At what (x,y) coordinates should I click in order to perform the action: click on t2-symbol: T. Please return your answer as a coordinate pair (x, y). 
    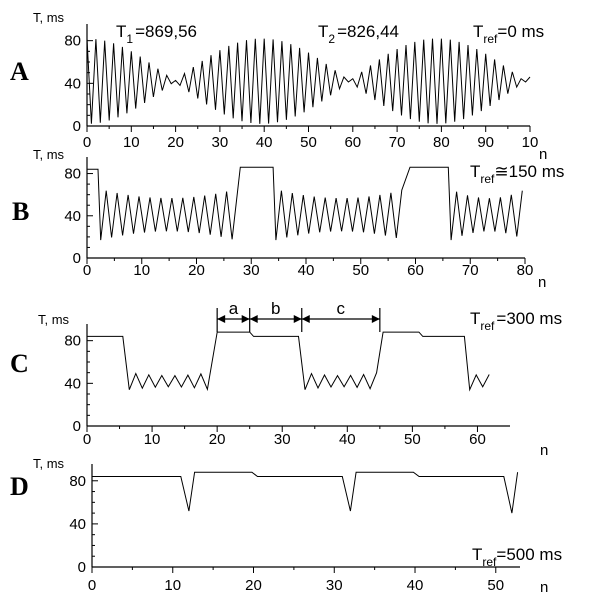
    Looking at the image, I should click on (323, 31).